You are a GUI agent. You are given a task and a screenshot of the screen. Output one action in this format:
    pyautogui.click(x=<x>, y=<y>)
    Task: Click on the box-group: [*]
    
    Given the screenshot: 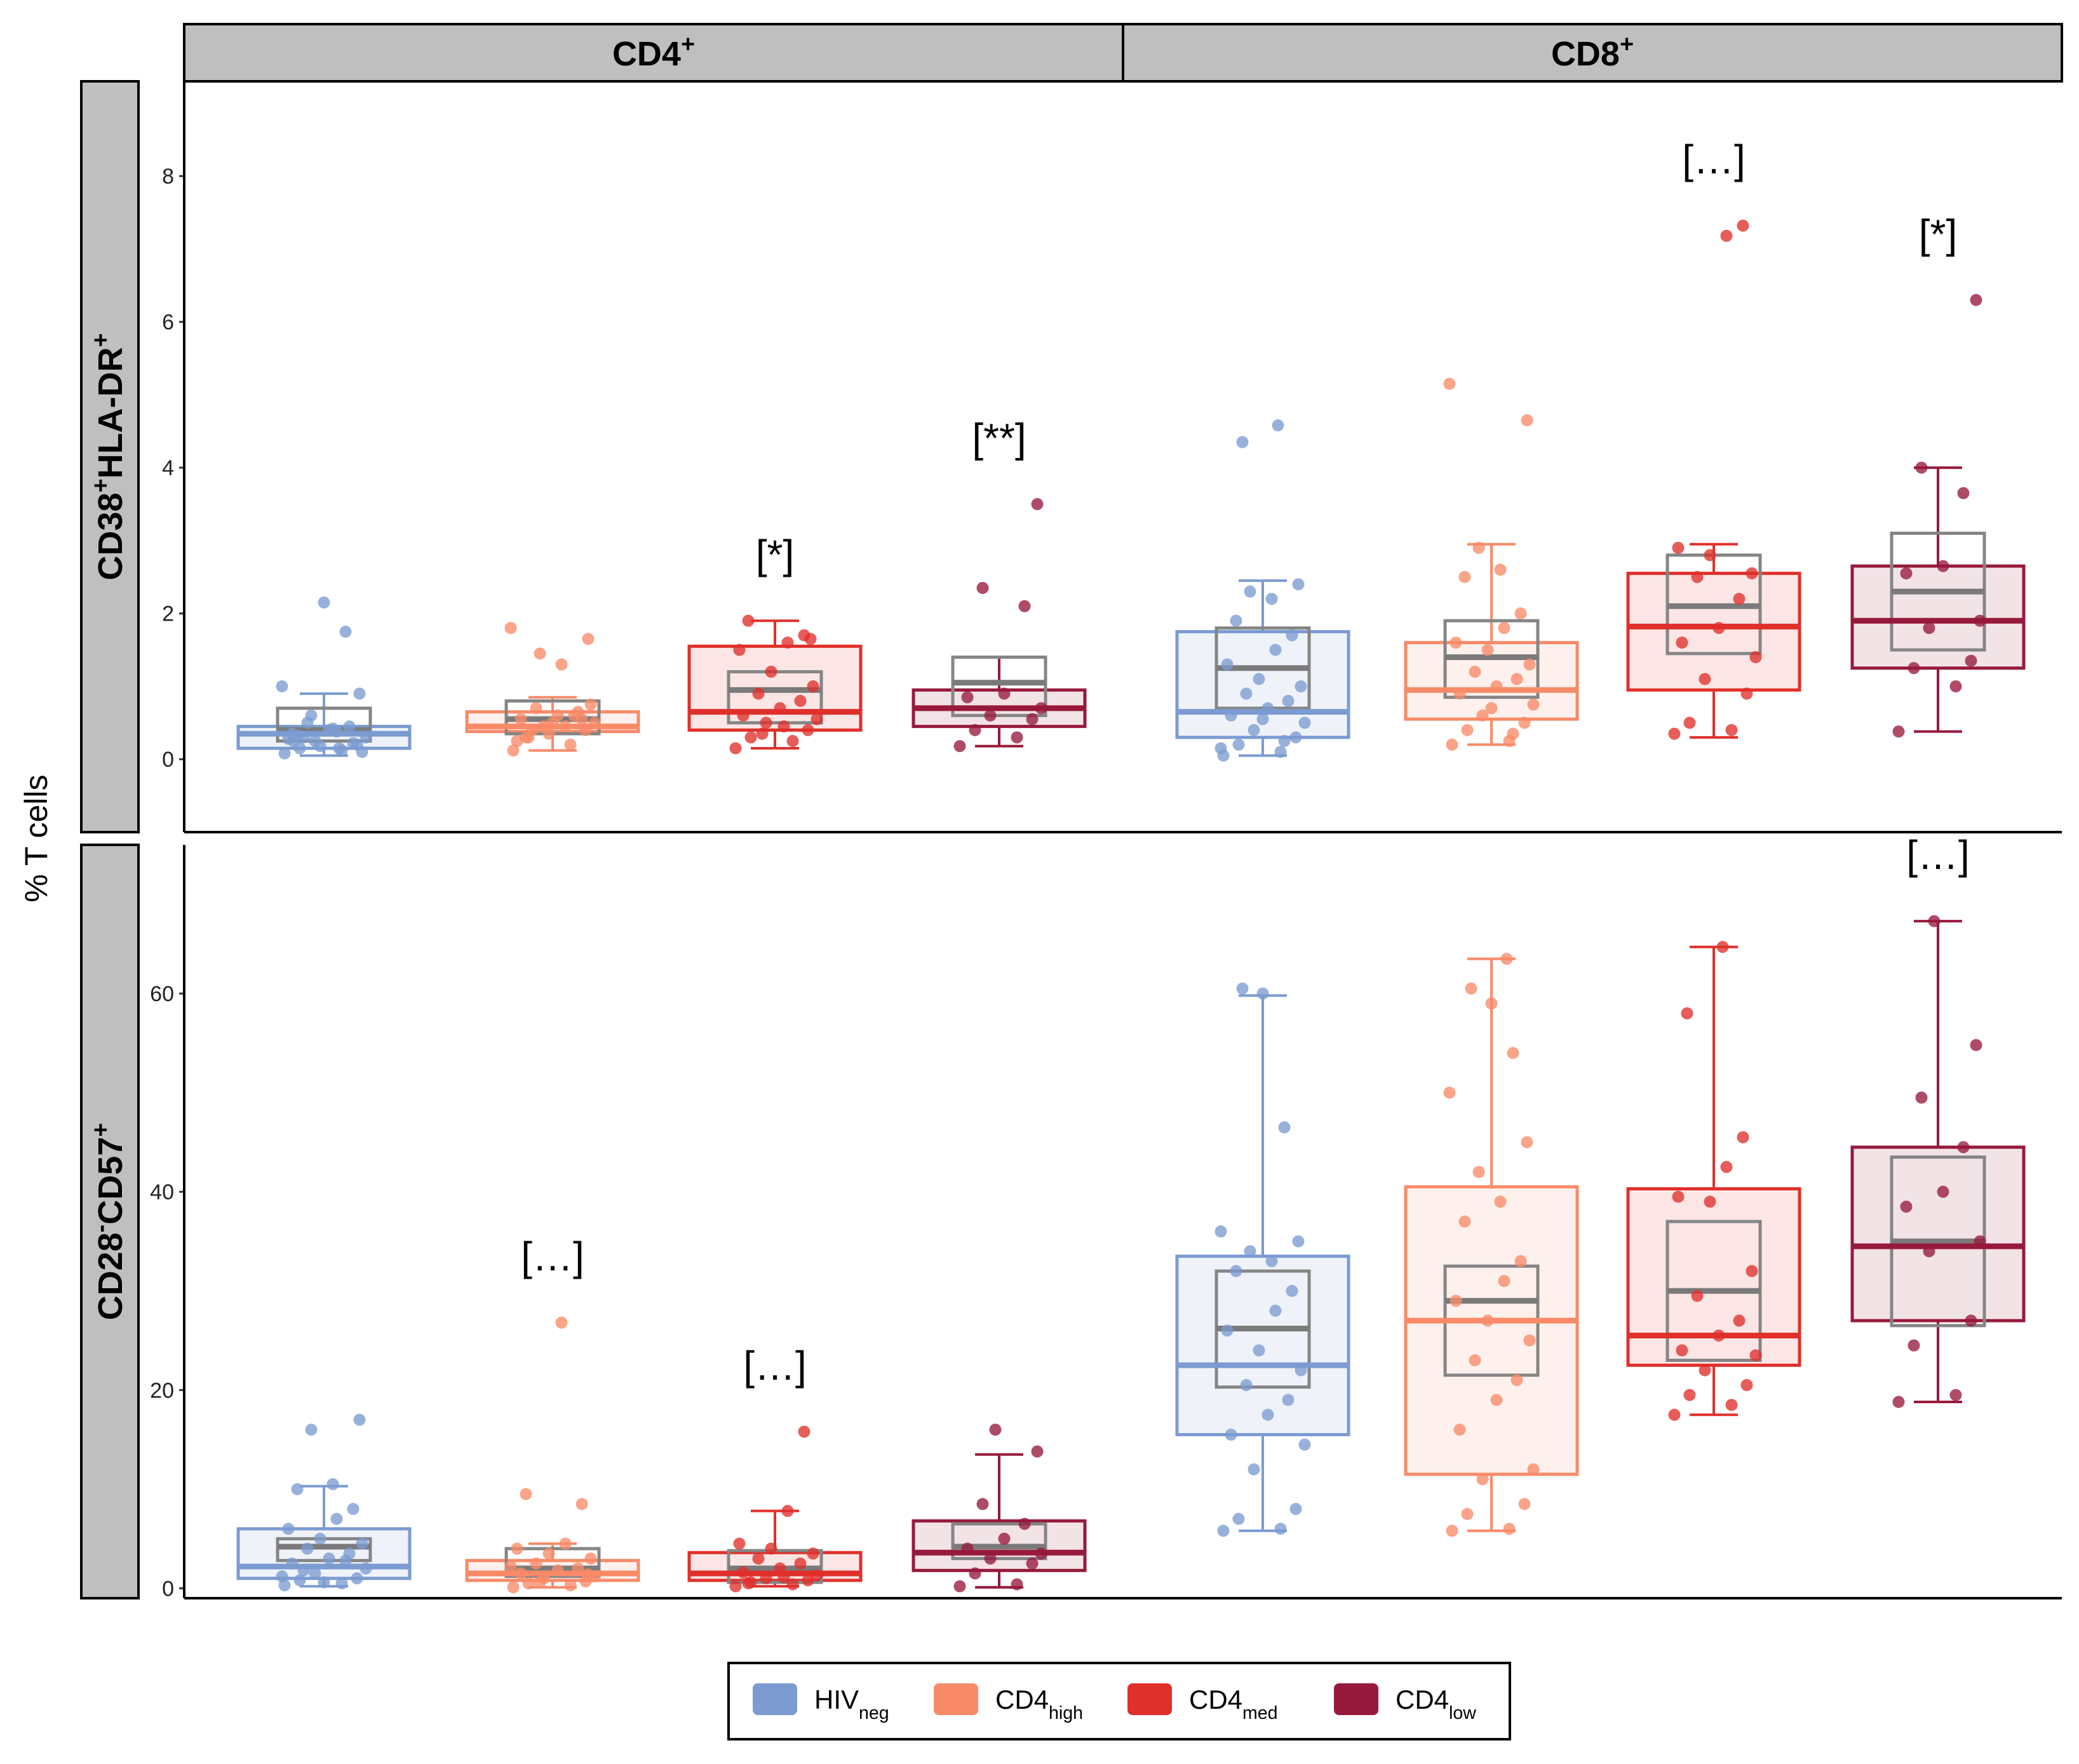 What is the action you would take?
    pyautogui.click(x=775, y=643)
    